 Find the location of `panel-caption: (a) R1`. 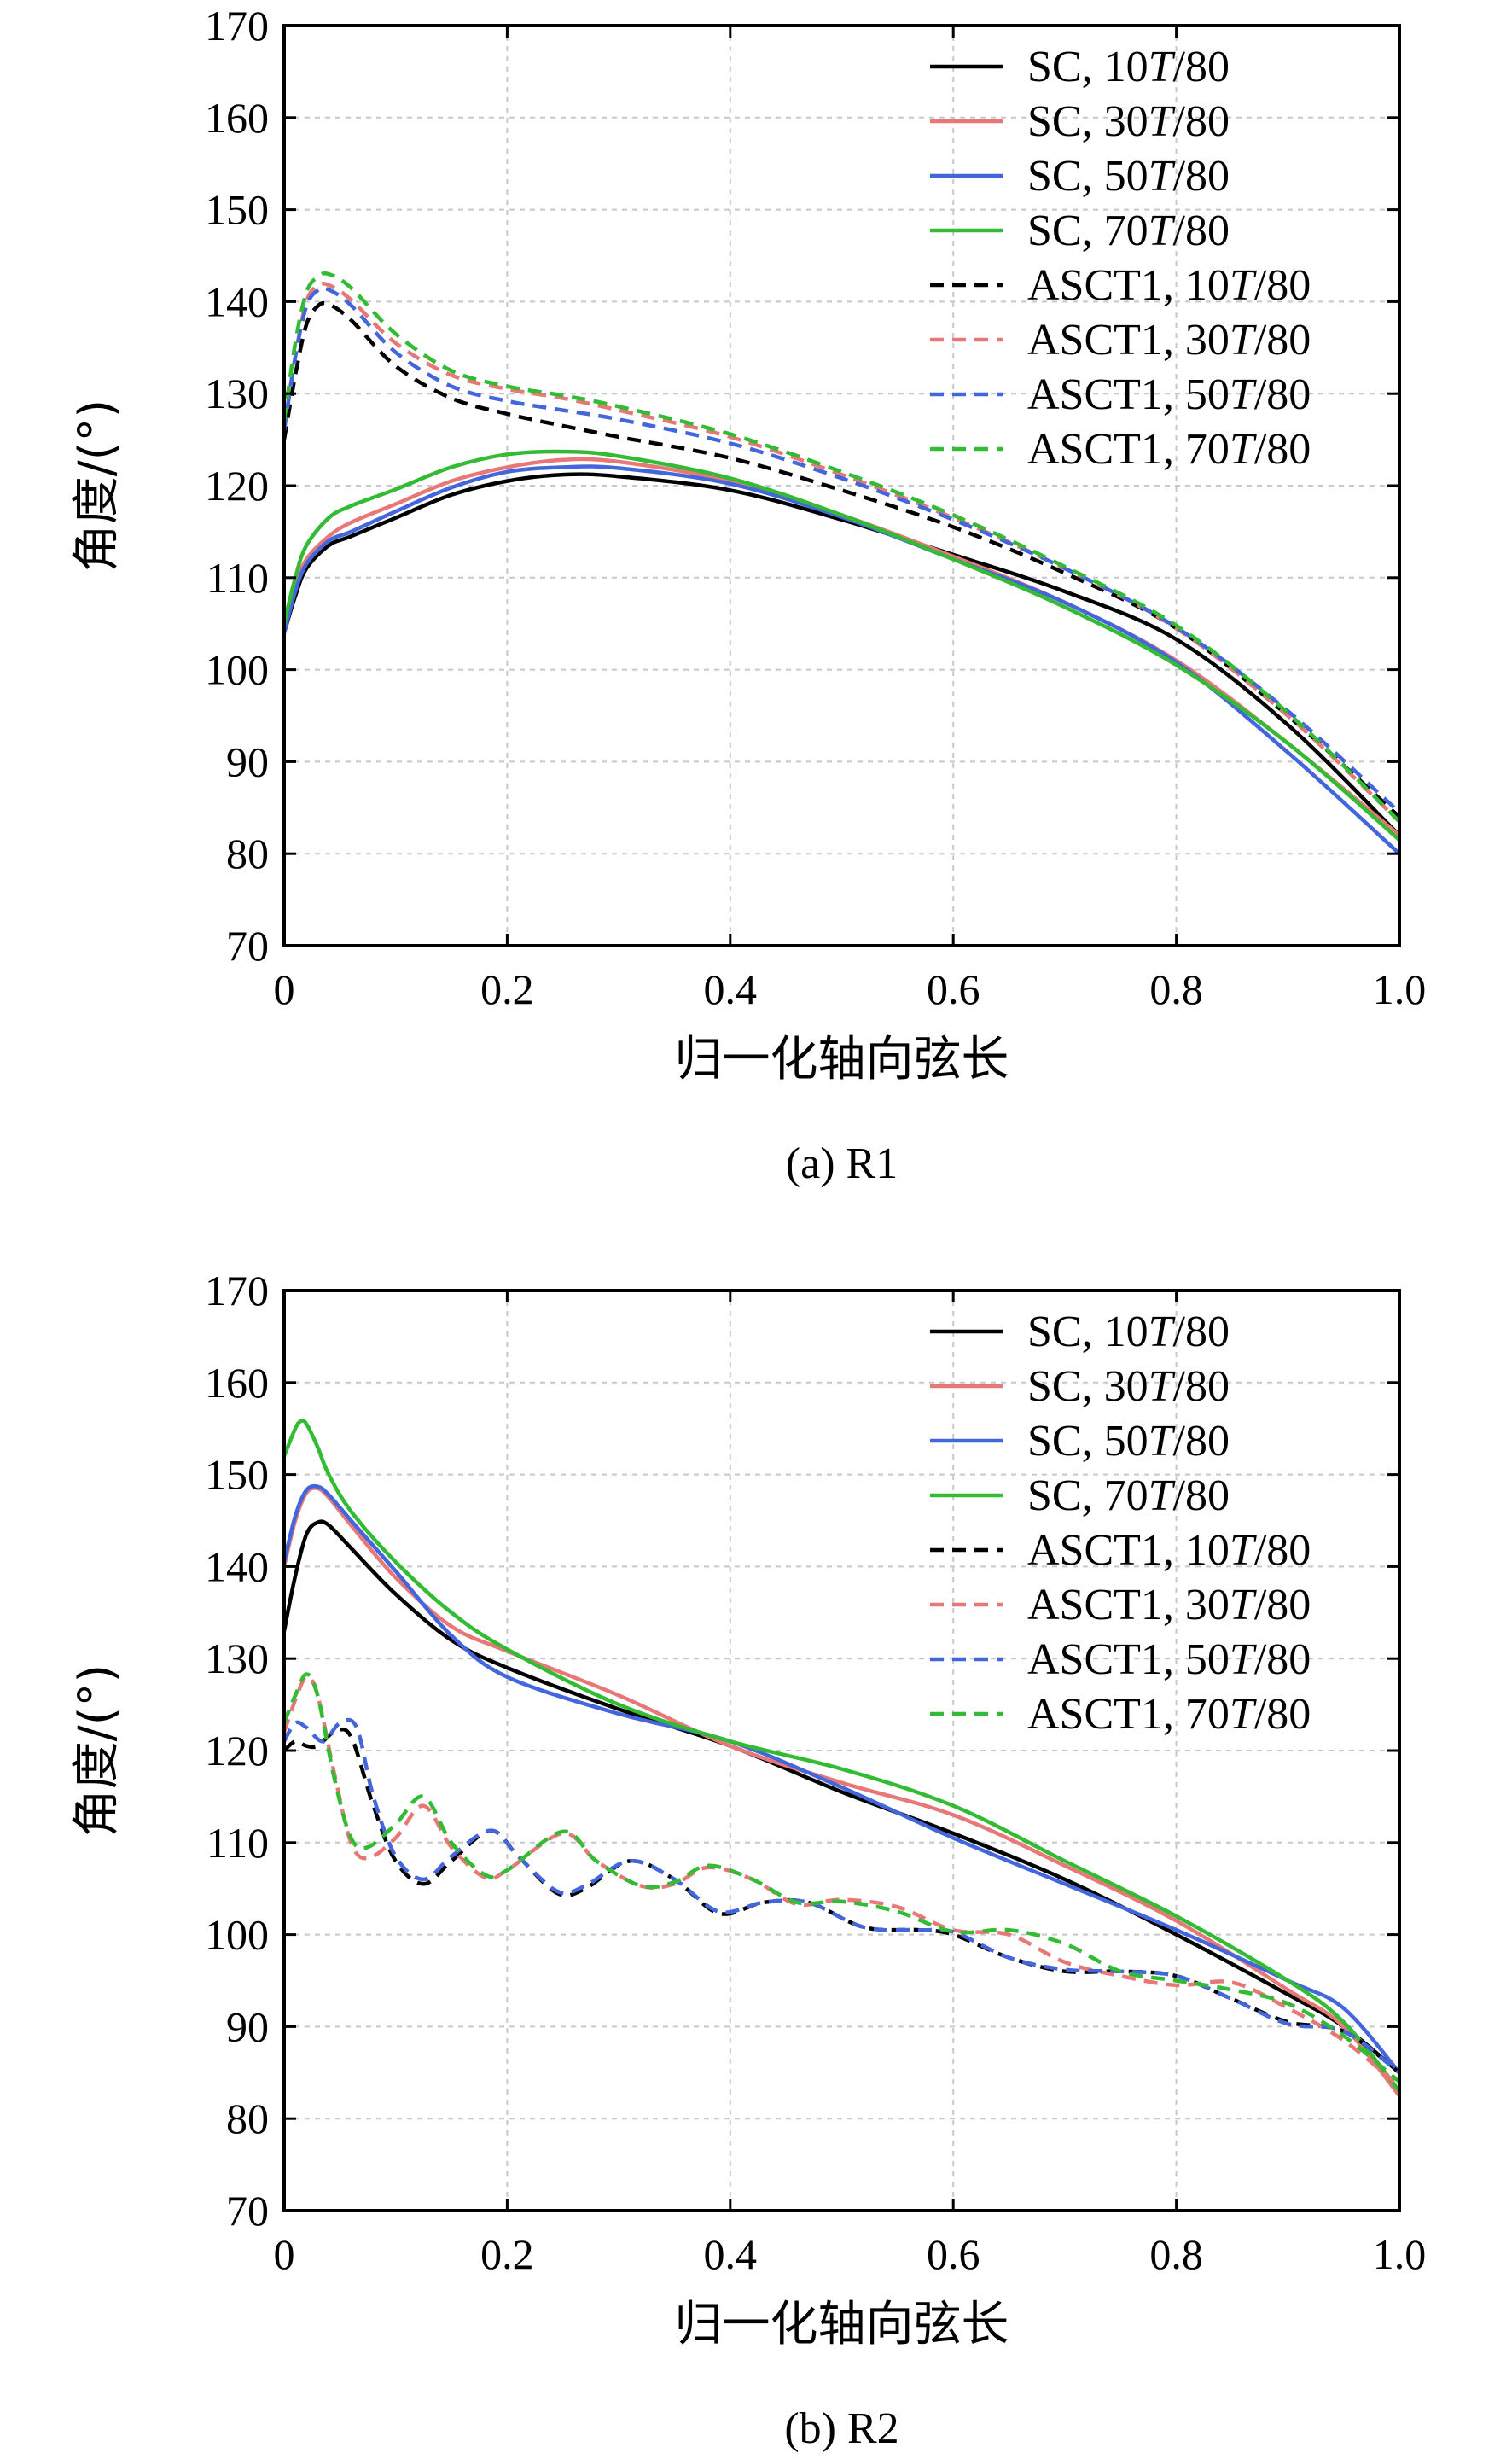

panel-caption: (a) R1 is located at coordinates (842, 1163).